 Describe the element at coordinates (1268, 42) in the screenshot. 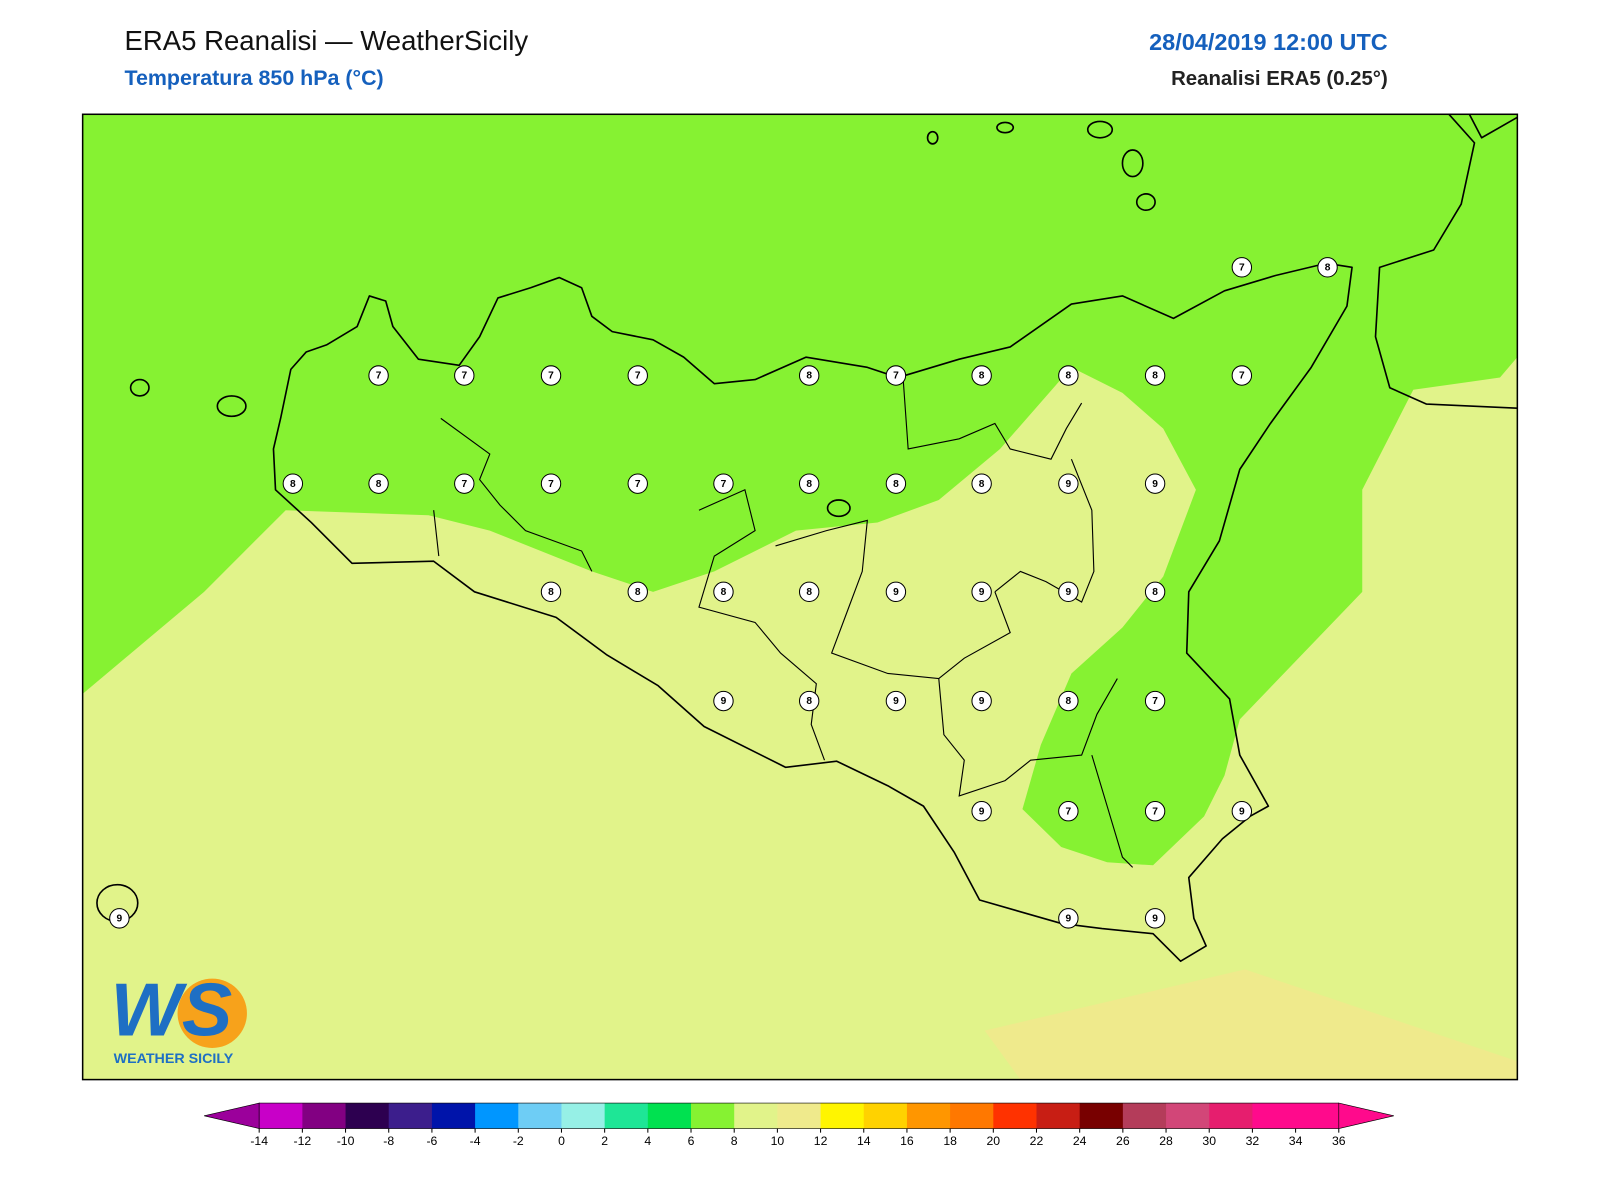

I see `datetime: 28/04/2019 12:00 UTC` at that location.